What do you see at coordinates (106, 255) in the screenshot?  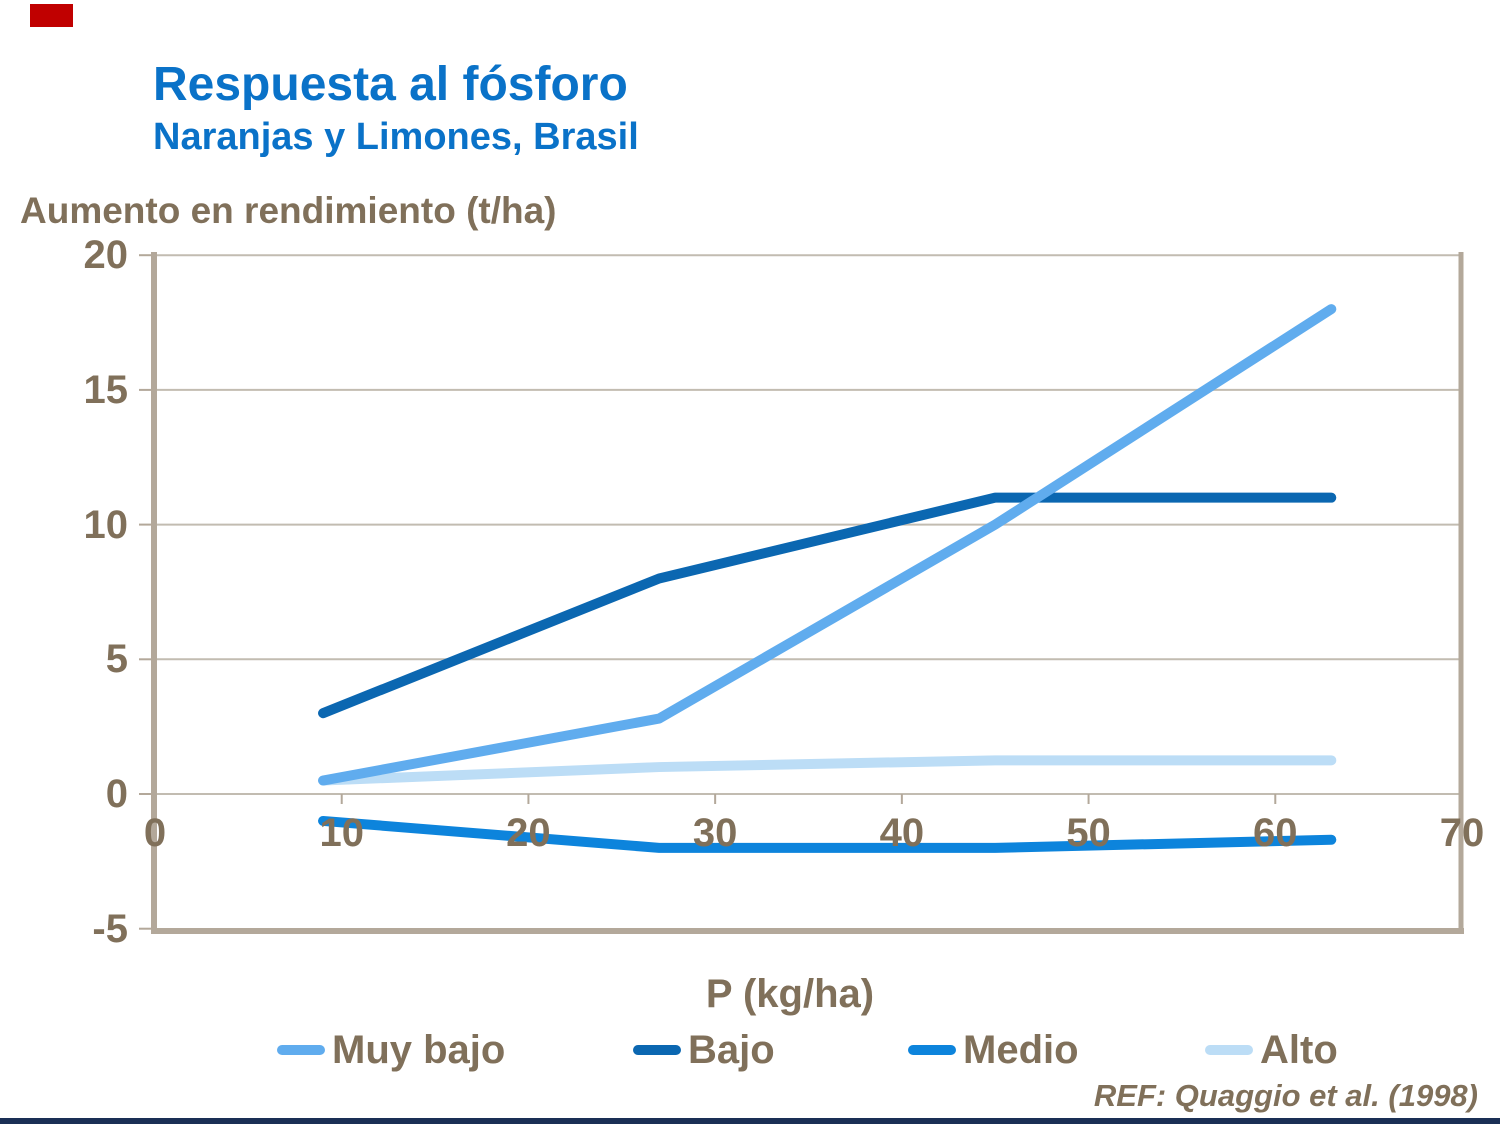 I see `y-tick-label: 20` at bounding box center [106, 255].